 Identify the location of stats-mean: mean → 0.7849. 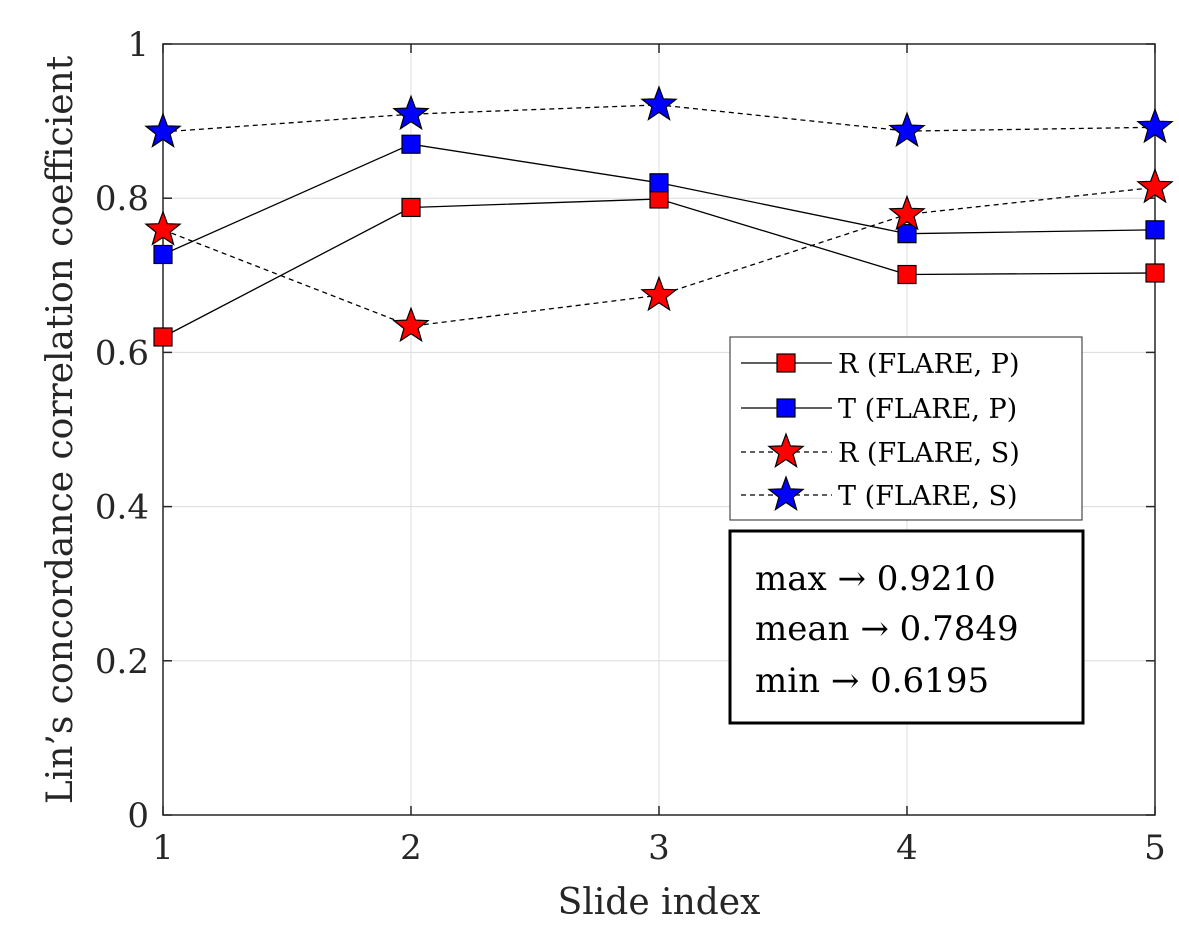
(887, 629).